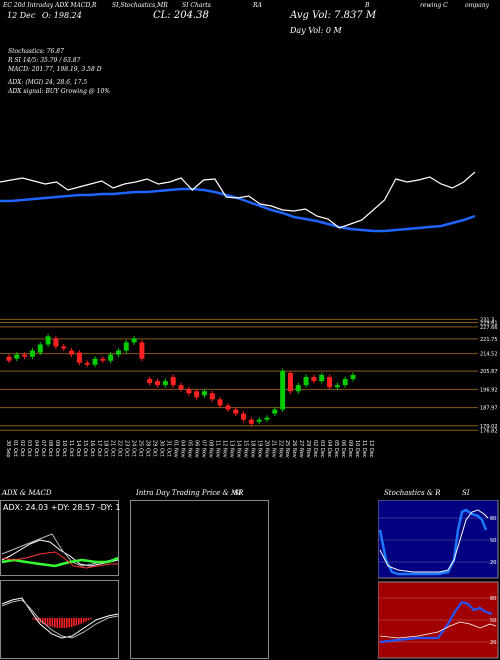 This screenshot has width=500, height=660. I want to click on x-tick-label: 04 Oct, so click(36, 448).